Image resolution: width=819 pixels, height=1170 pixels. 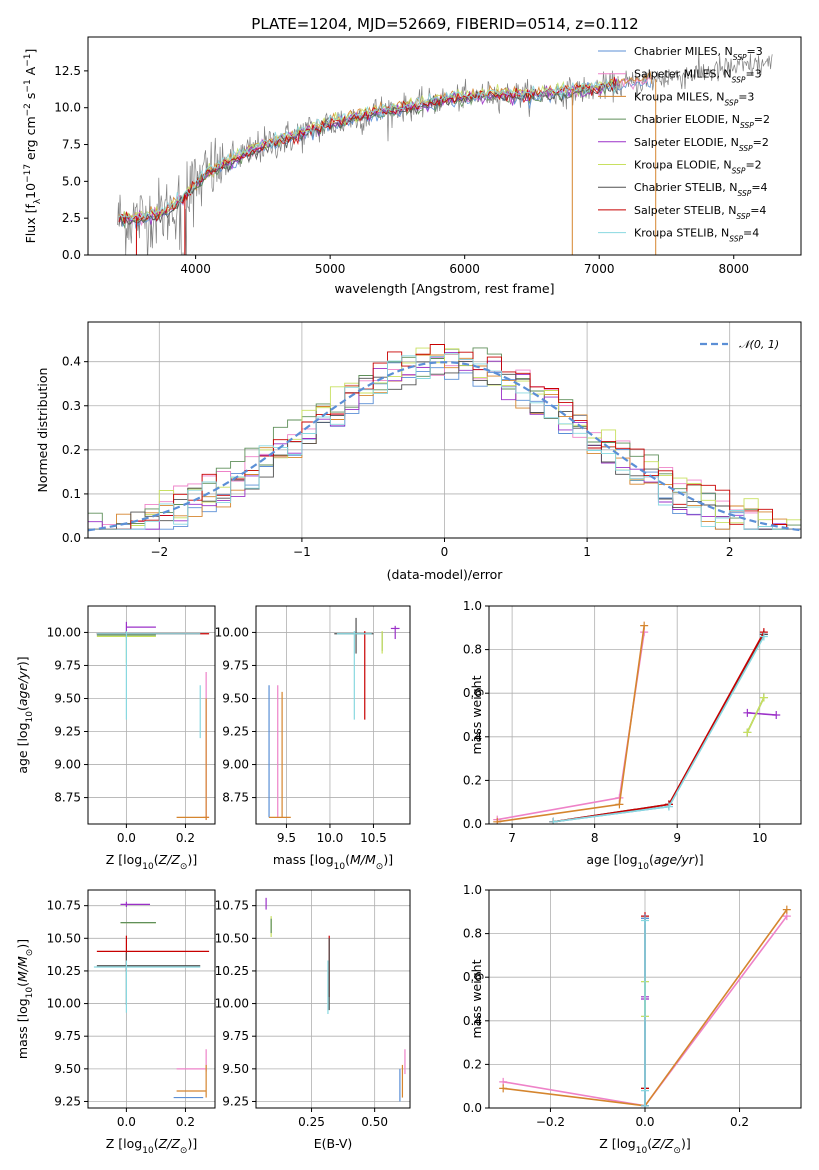 What do you see at coordinates (472, 650) in the screenshot?
I see `y-tick-label: 0.8` at bounding box center [472, 650].